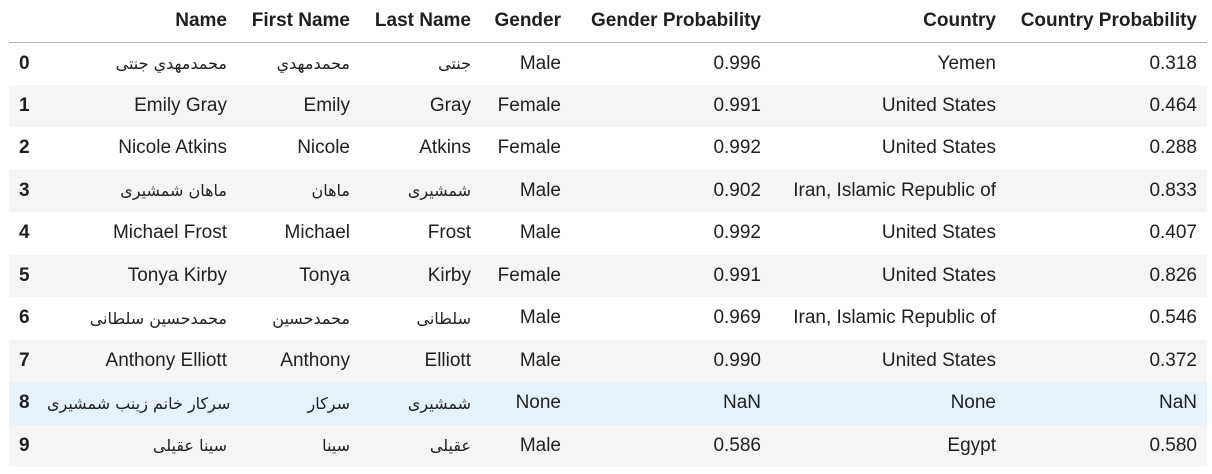 The height and width of the screenshot is (474, 1212). I want to click on cell-name: Emily Gray, so click(180, 105).